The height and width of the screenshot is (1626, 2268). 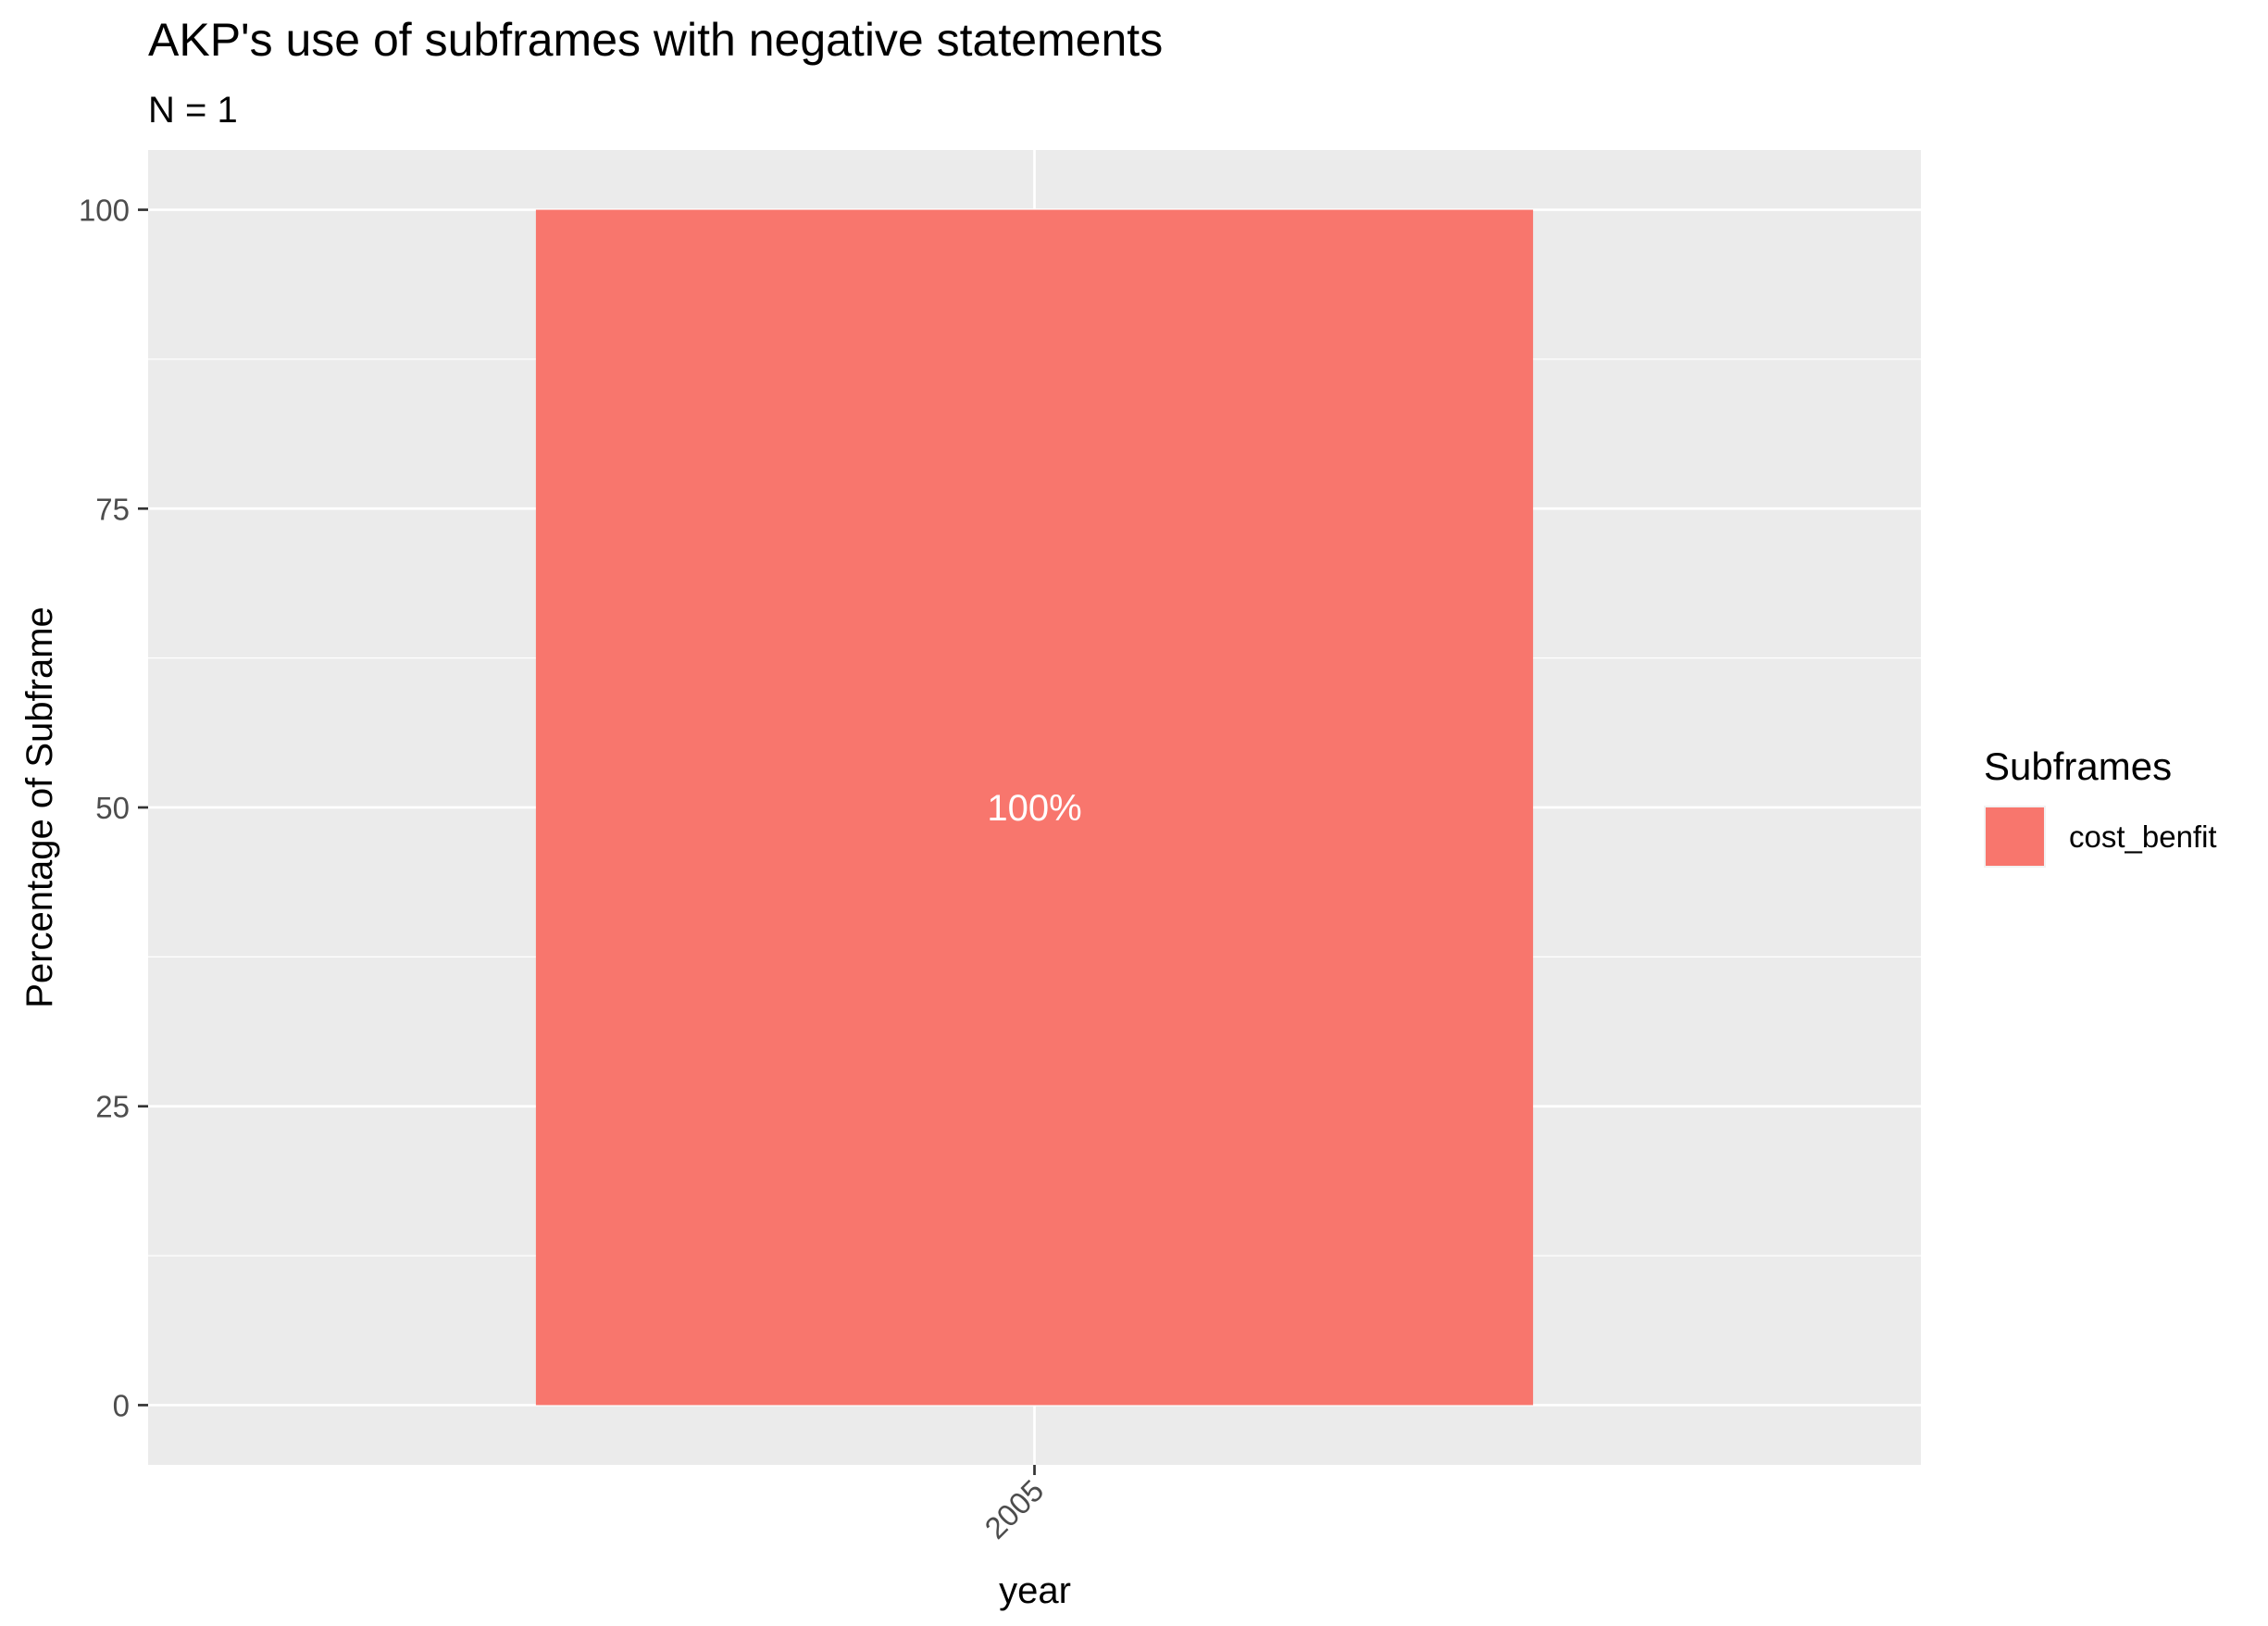 I want to click on data-label: 100%, so click(x=1034, y=808).